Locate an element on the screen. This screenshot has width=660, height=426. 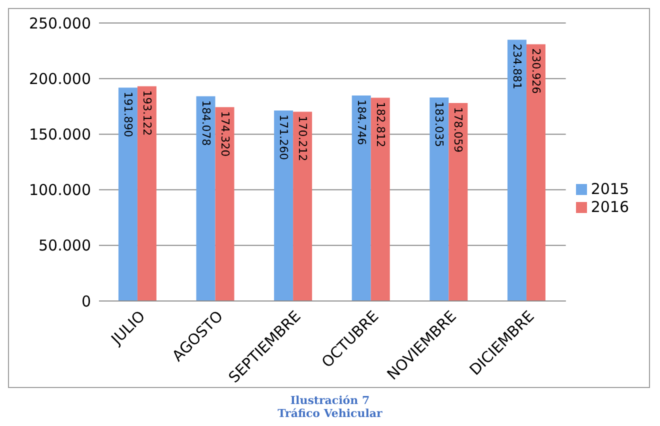
data-label: 193.122 is located at coordinates (147, 113).